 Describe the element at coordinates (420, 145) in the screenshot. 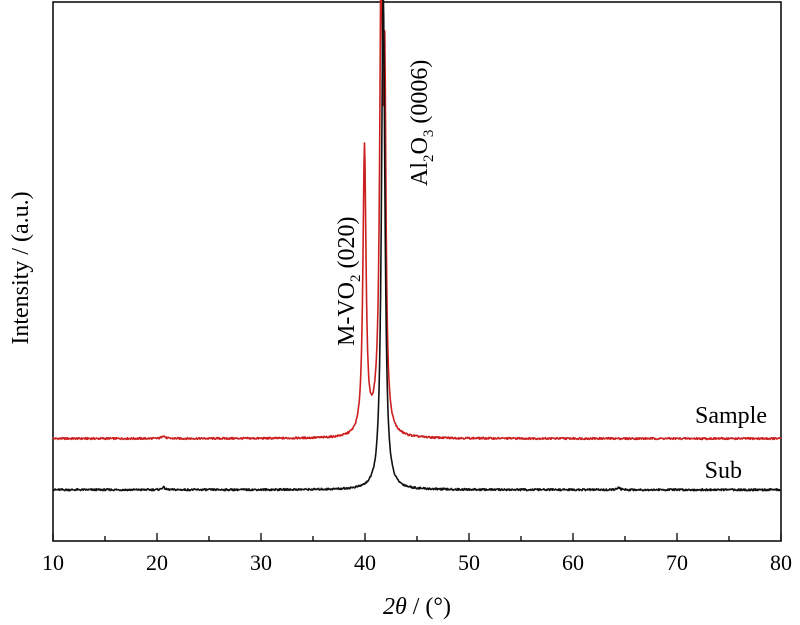

I see `annotation-al2o3-el2: O` at that location.